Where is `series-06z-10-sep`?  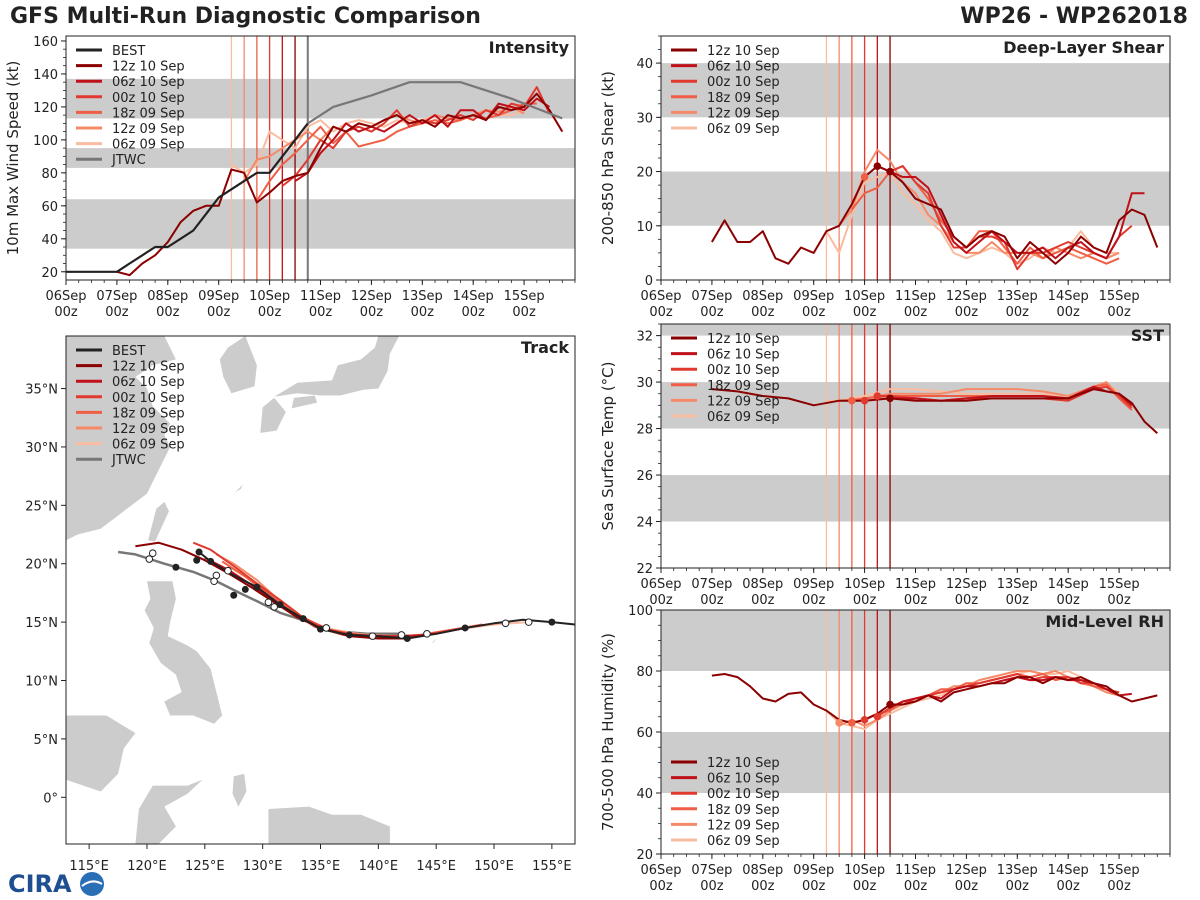
series-06z-10-sep is located at coordinates (1010, 692).